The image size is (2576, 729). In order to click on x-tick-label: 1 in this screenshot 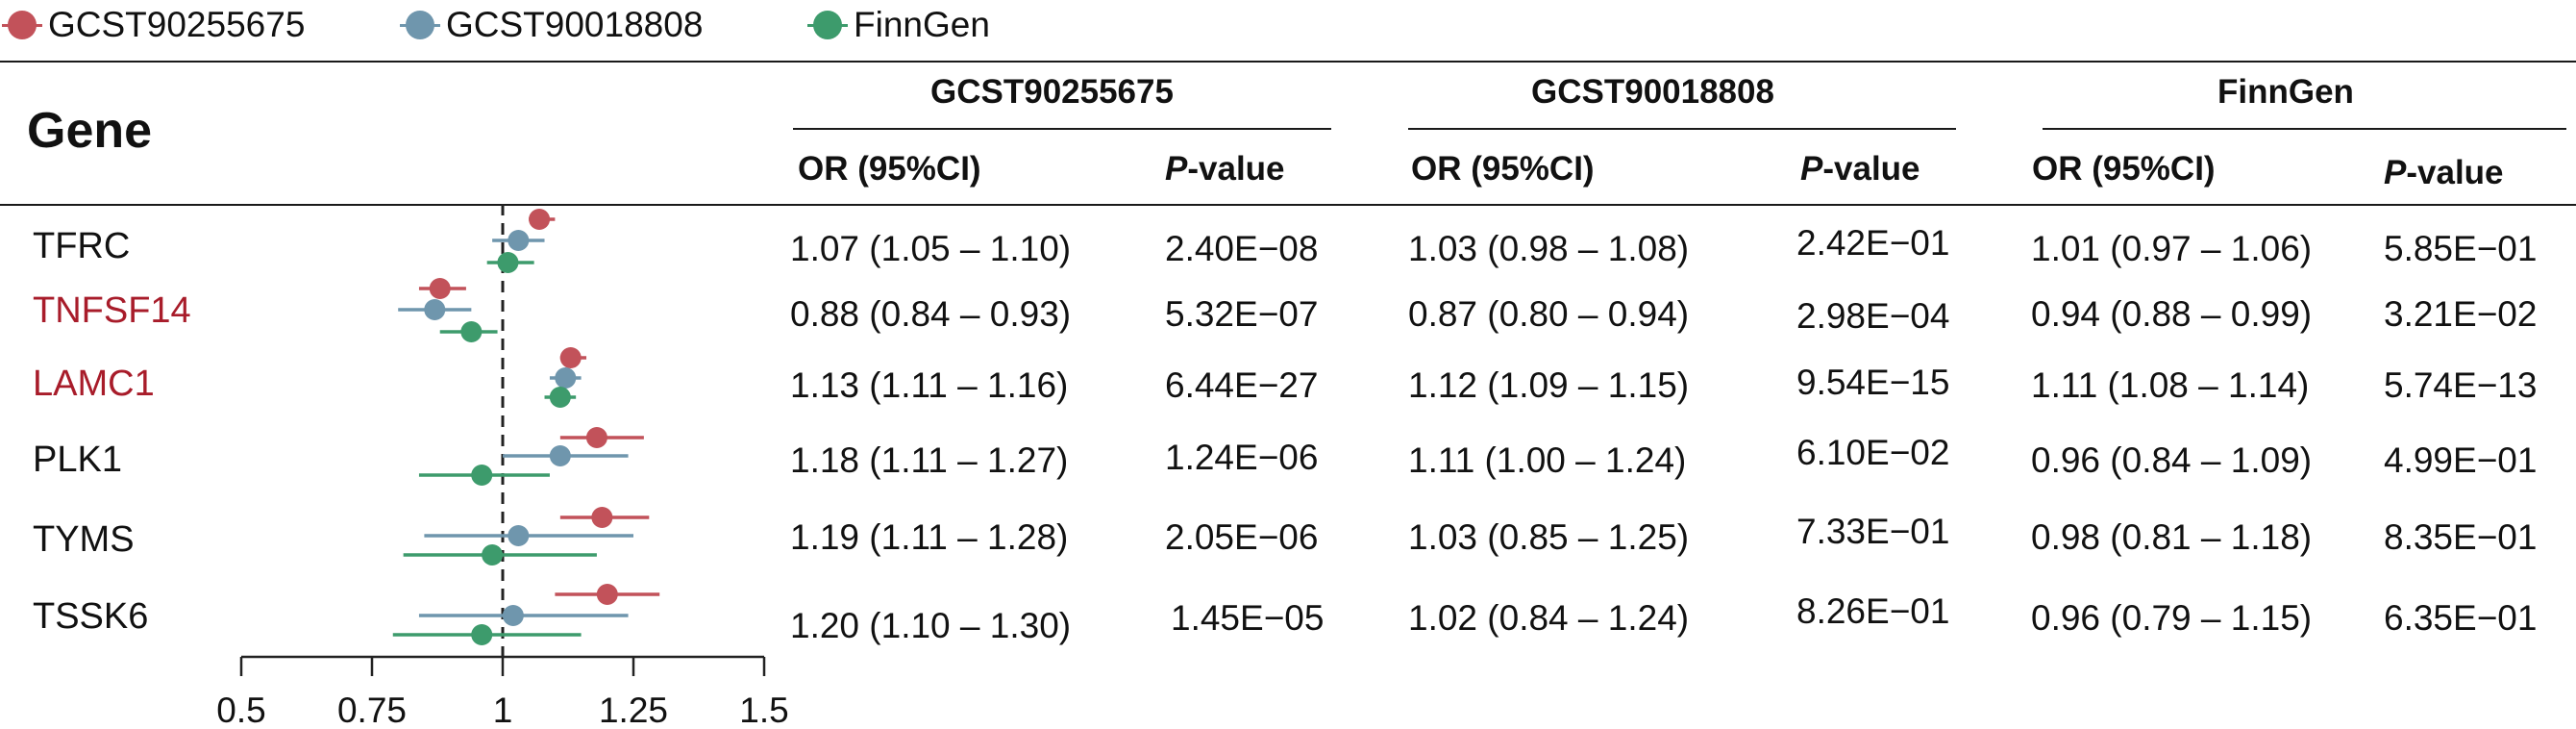, I will do `click(503, 710)`.